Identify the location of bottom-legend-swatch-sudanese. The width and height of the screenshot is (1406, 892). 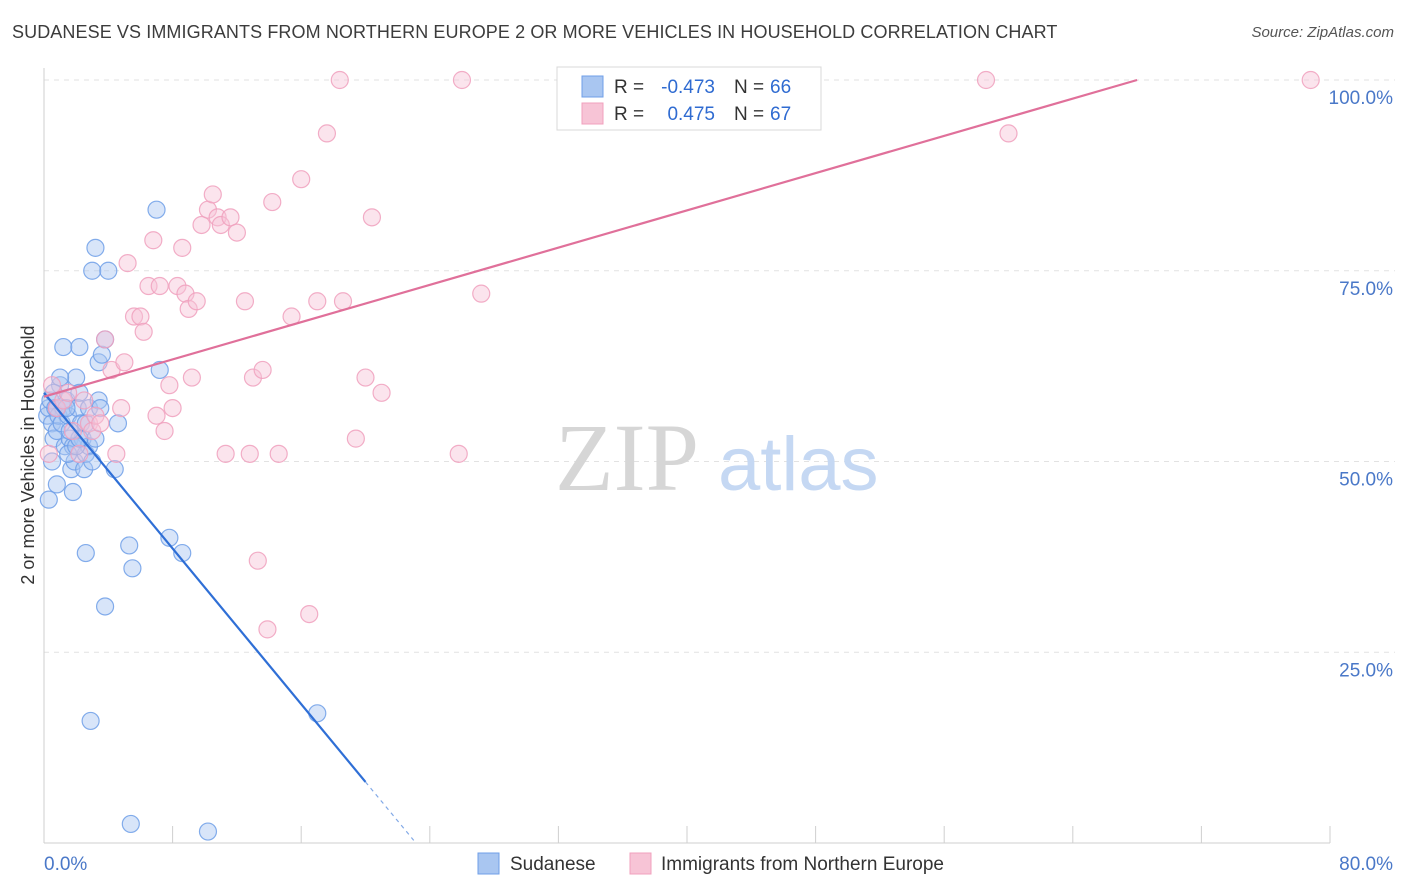
(488, 863).